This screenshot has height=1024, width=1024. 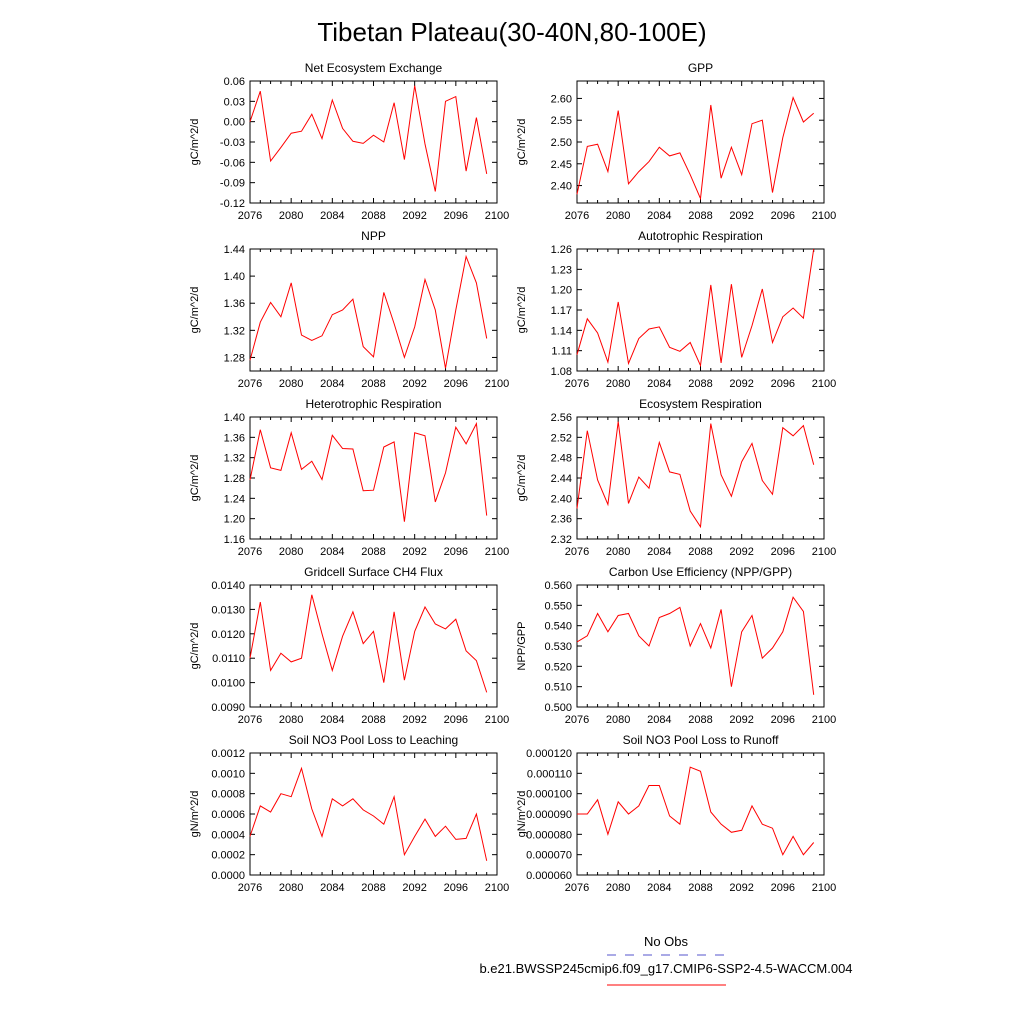 I want to click on y-tick-label: 1.23, so click(x=561, y=270).